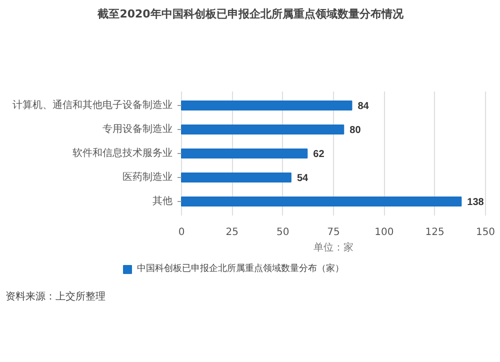 Image resolution: width=500 pixels, height=362 pixels. Describe the element at coordinates (364, 106) in the screenshot. I see `data-label: 84` at that location.